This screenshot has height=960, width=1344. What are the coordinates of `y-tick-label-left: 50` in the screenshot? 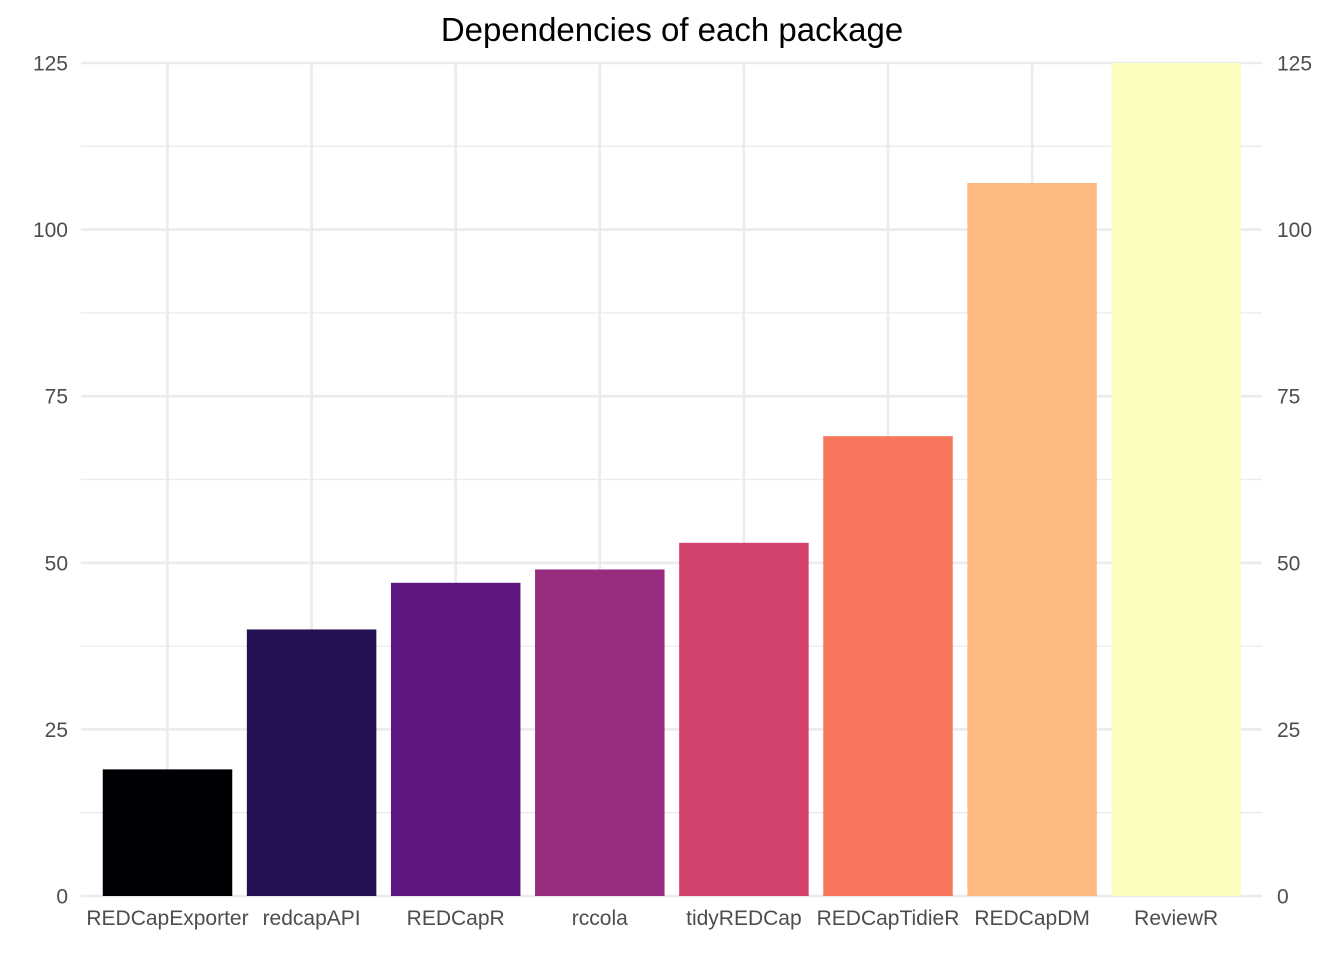 It's located at (56, 563).